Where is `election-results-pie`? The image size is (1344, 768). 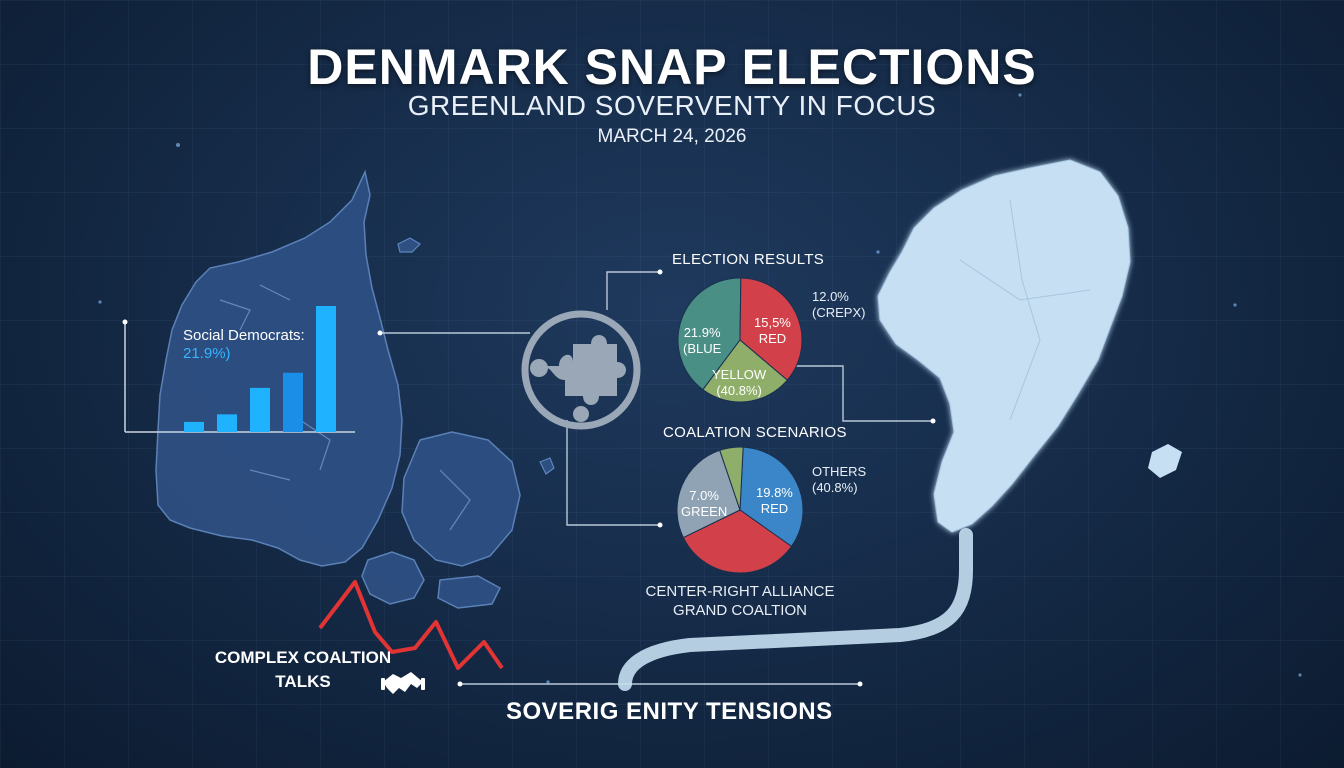 election-results-pie is located at coordinates (740, 340).